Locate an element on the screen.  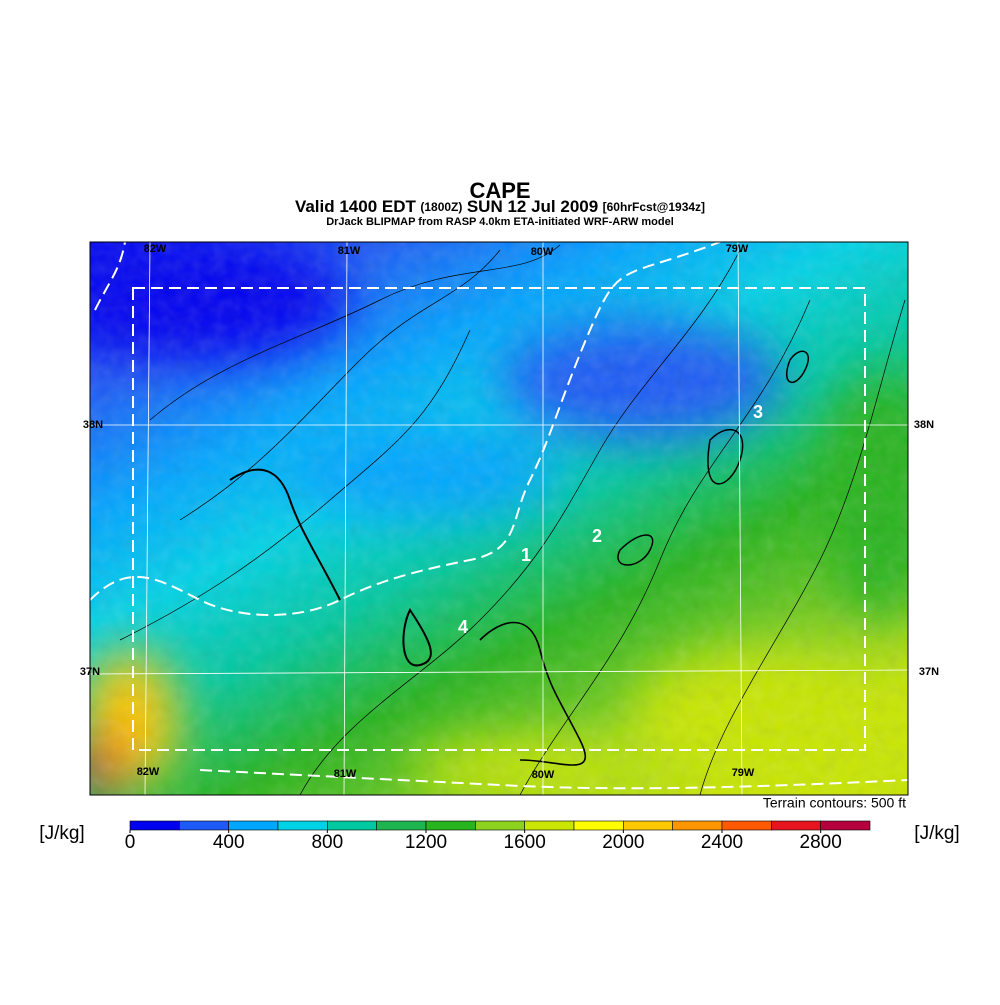
tick-label: 1600 is located at coordinates (525, 842).